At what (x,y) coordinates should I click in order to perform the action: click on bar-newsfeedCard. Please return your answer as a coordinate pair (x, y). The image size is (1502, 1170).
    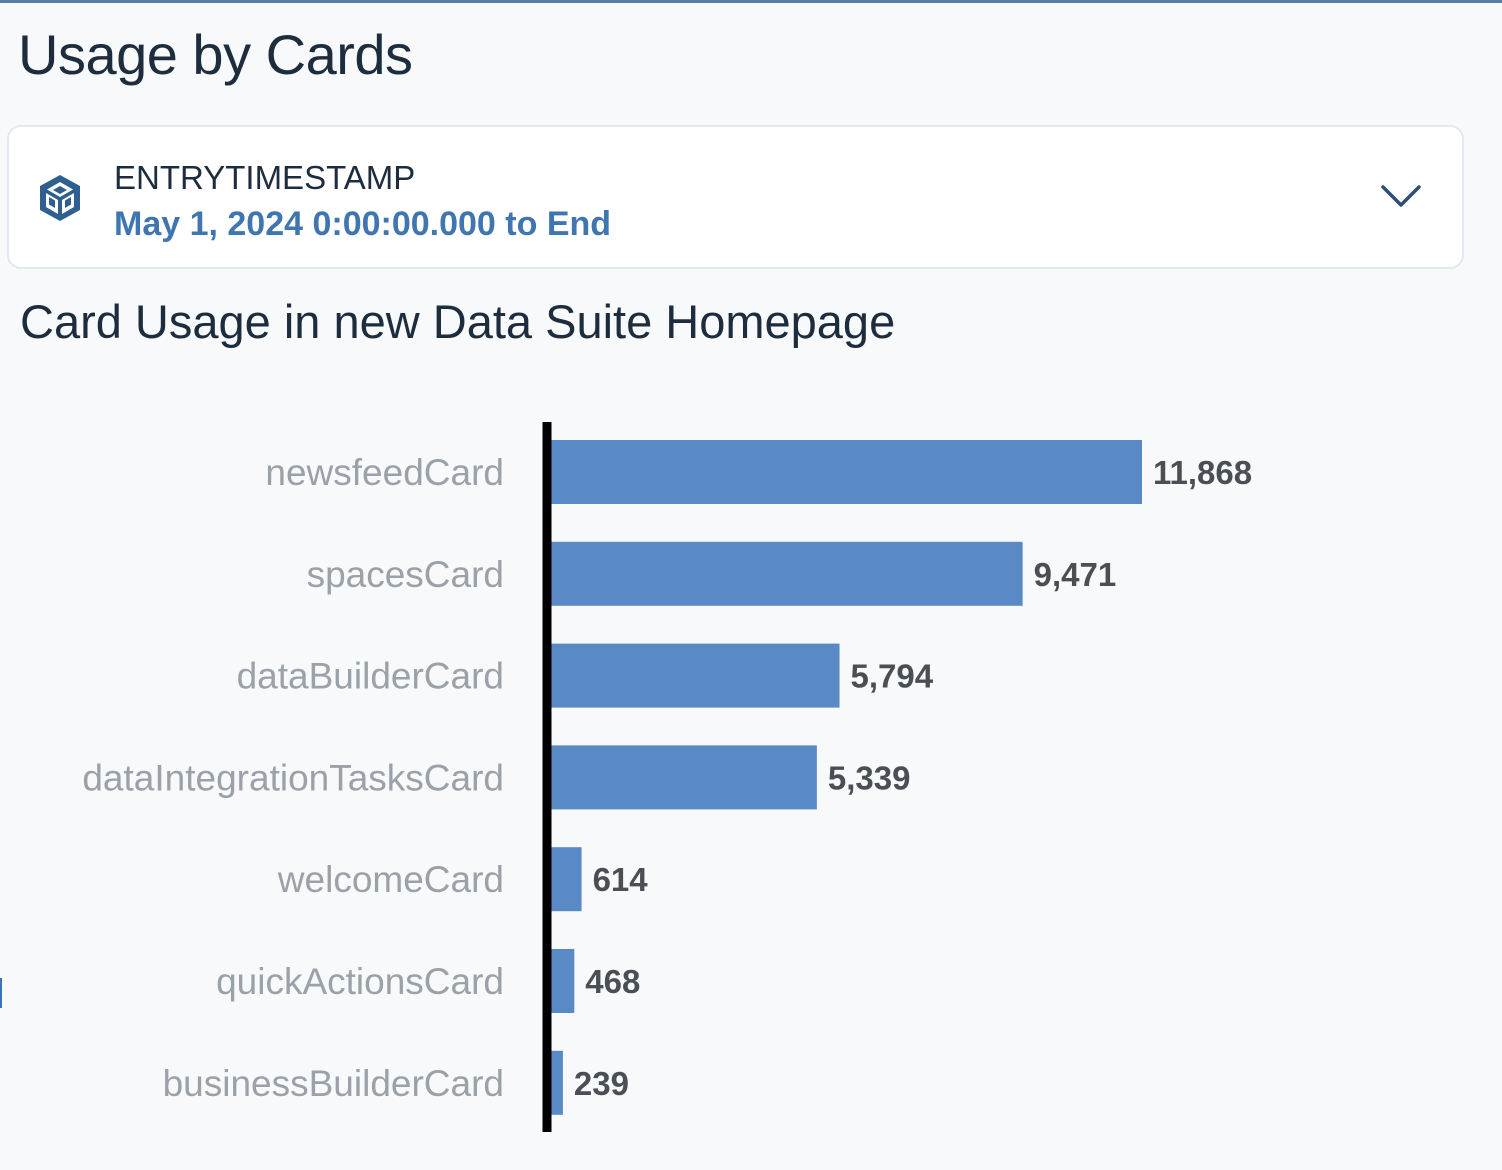
    Looking at the image, I should click on (846, 472).